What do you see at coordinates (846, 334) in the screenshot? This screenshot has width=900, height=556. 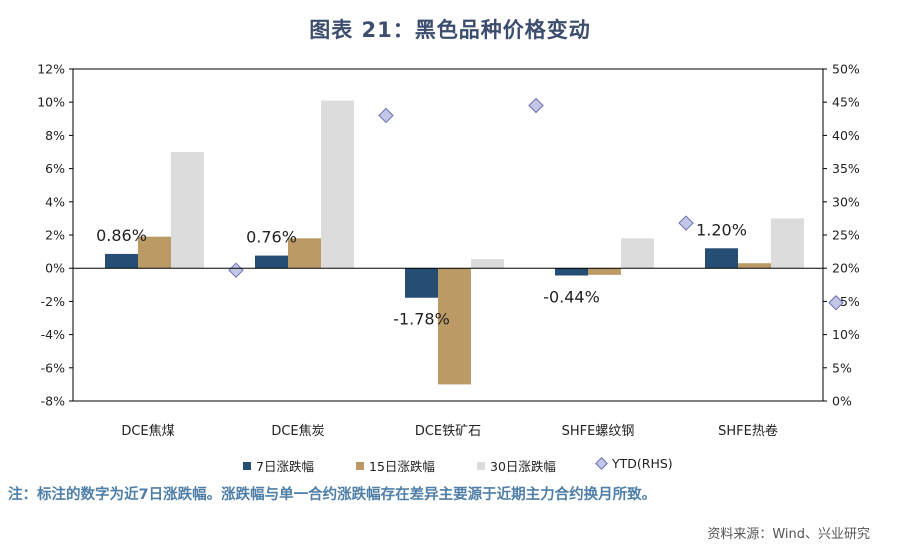 I see `y2-tick-label: 10%` at bounding box center [846, 334].